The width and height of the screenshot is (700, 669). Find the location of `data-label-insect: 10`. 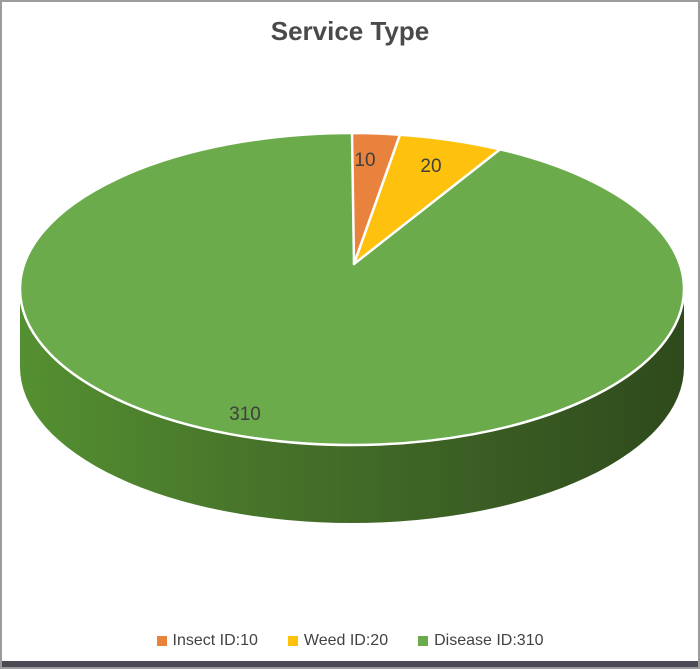

data-label-insect: 10 is located at coordinates (364, 160).